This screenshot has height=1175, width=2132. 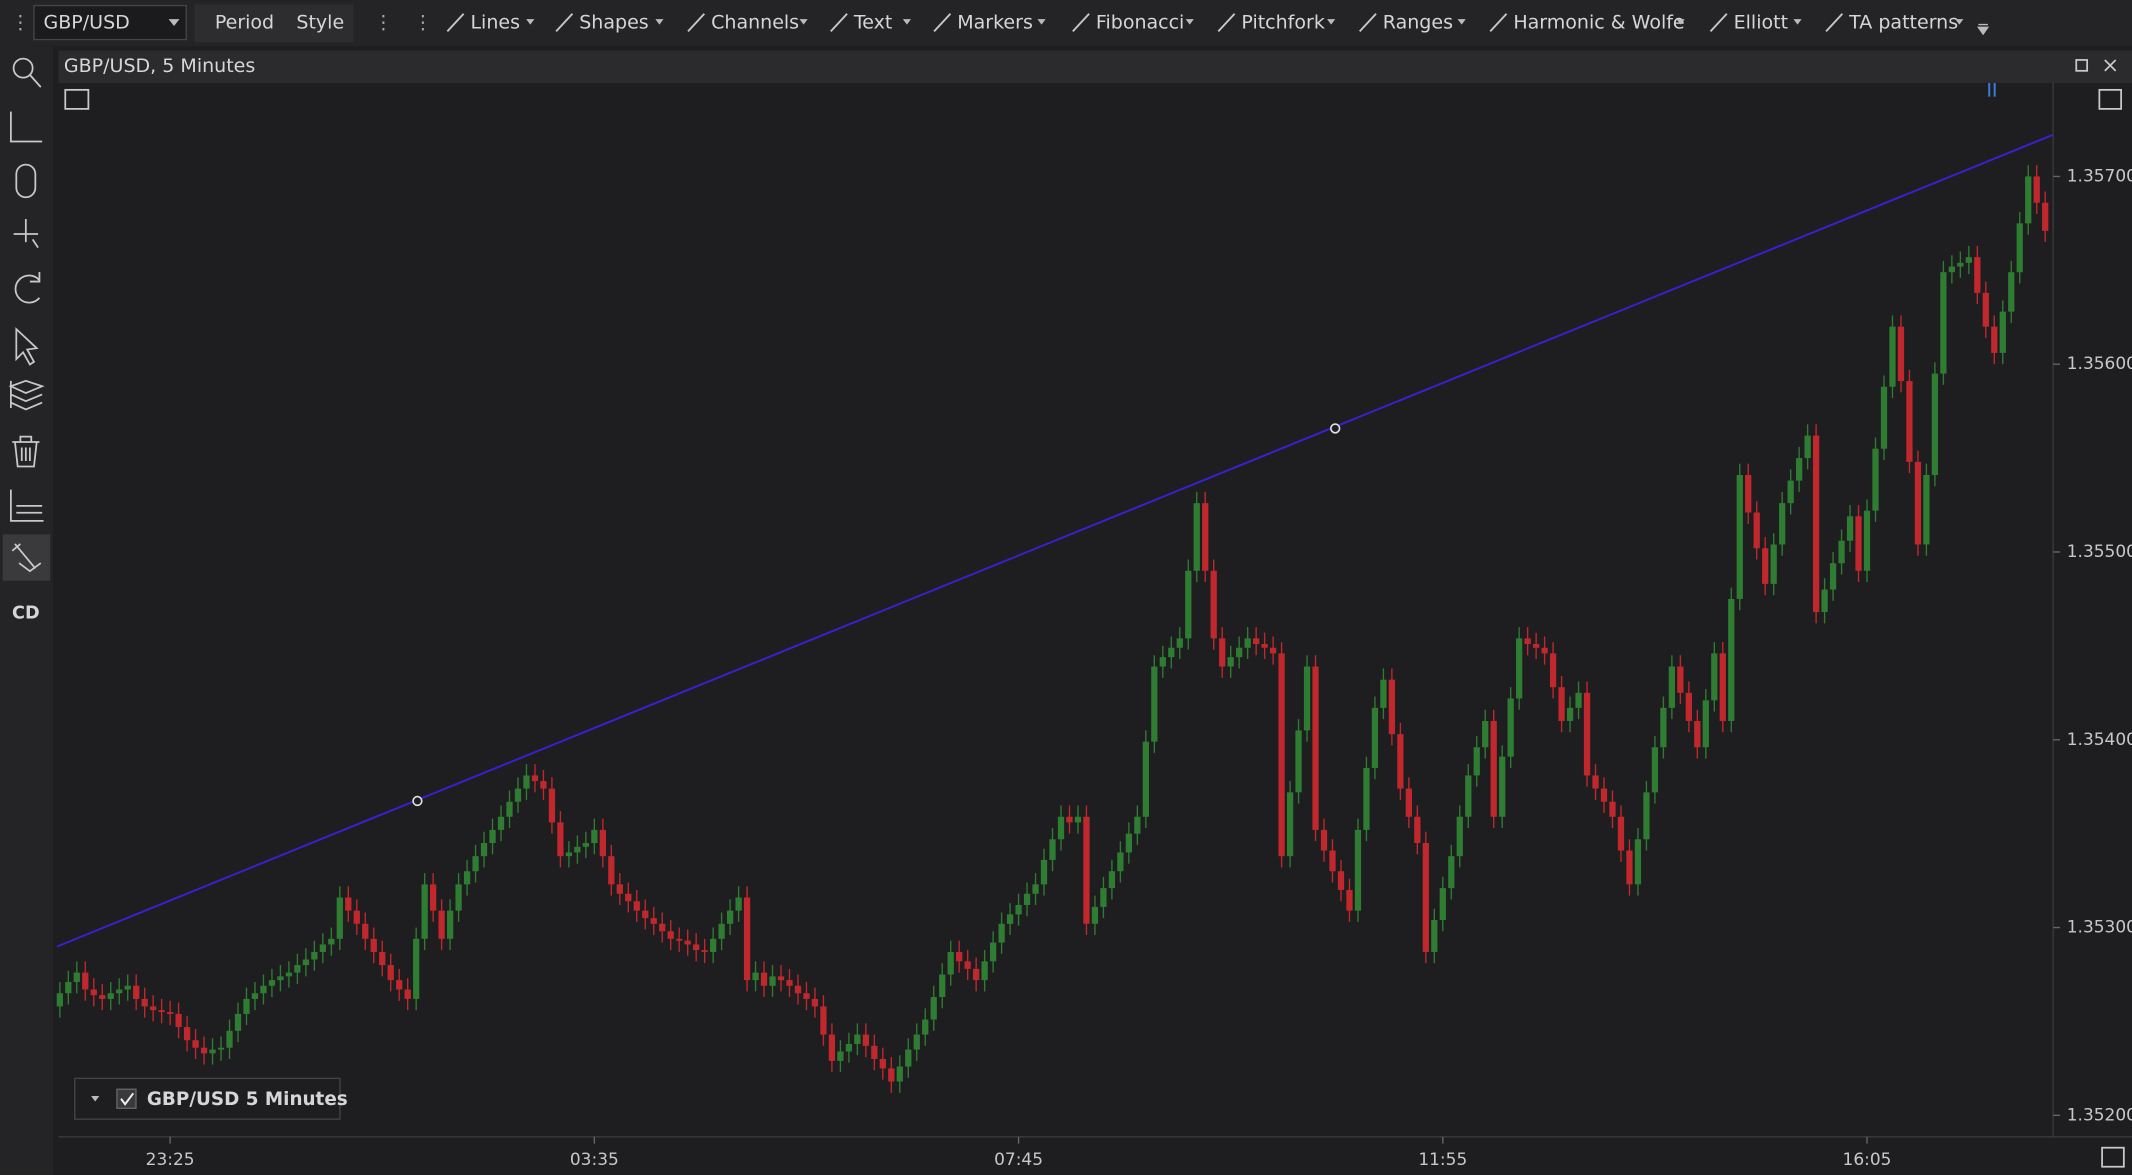 I want to click on tool-button: TA patterns, so click(x=1903, y=23).